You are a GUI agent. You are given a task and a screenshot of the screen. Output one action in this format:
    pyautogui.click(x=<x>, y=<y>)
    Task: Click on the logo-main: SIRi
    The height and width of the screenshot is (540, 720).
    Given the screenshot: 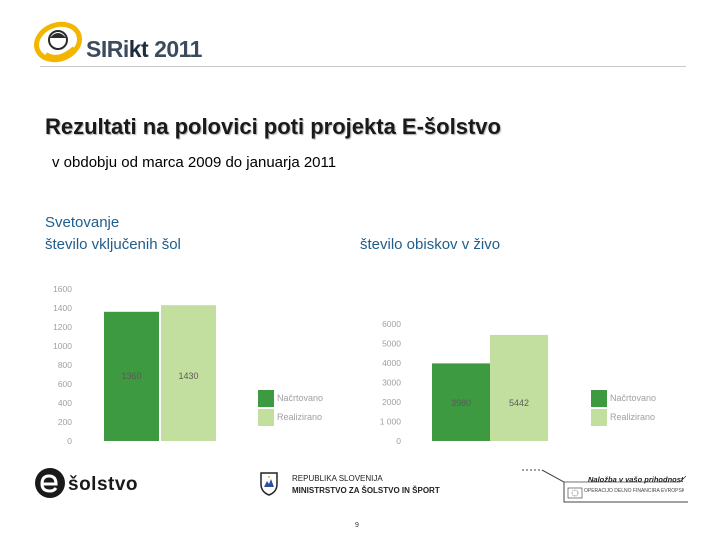 What is the action you would take?
    pyautogui.click(x=107, y=49)
    